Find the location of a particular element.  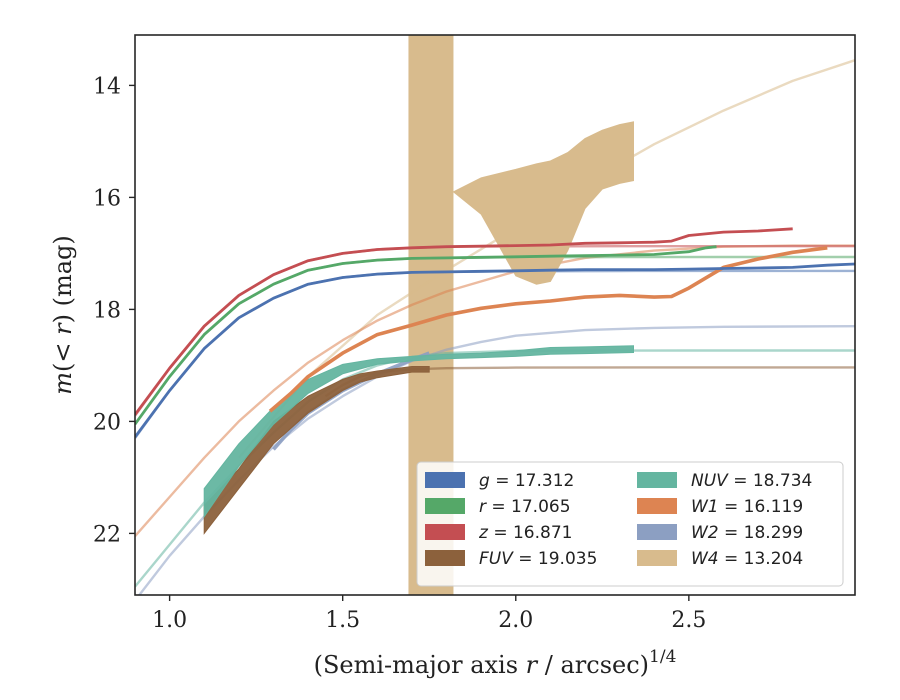

legend-item-w1: W1 = 16.119 is located at coordinates (720, 507).